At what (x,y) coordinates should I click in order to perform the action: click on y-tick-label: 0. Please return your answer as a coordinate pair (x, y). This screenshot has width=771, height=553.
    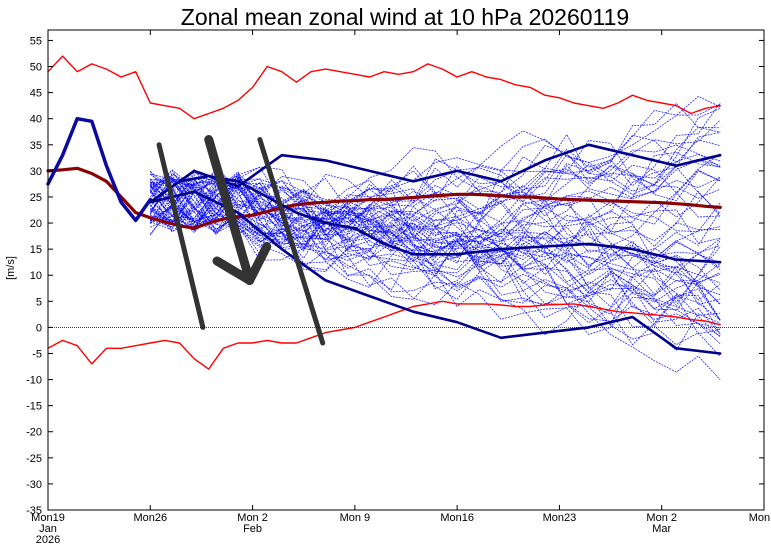
    Looking at the image, I should click on (39, 328).